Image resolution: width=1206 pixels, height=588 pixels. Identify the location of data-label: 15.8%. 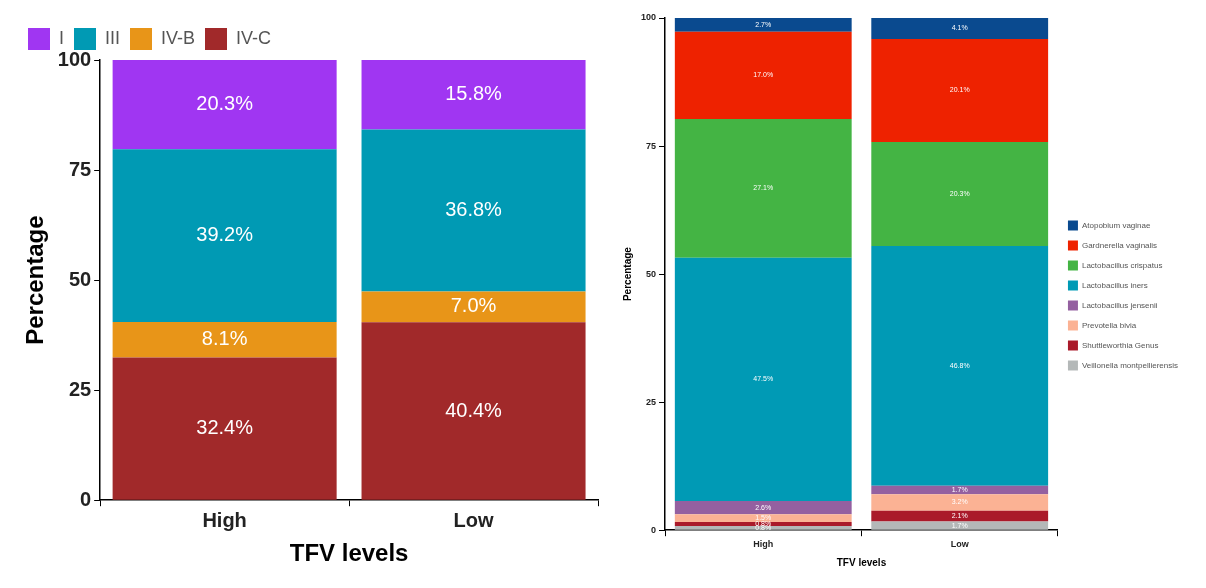
(474, 93).